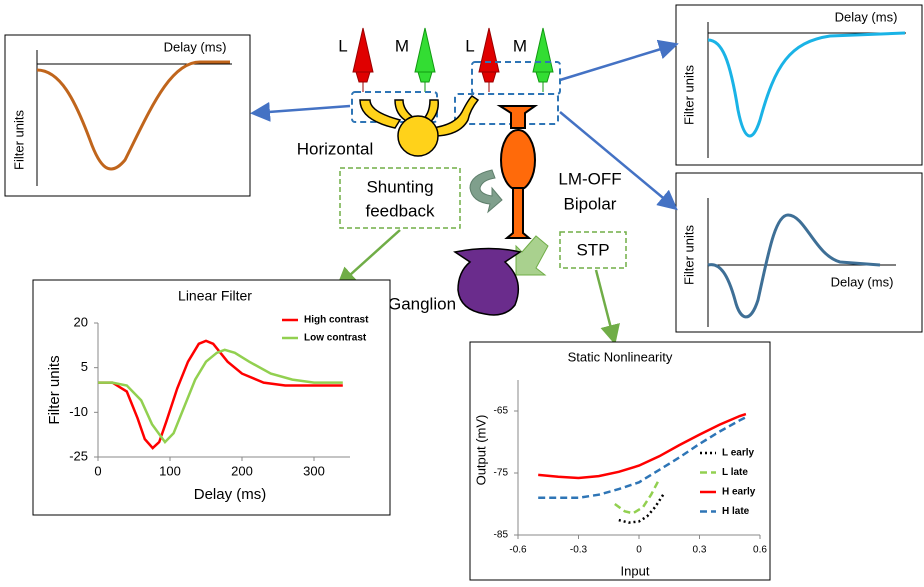 The width and height of the screenshot is (924, 587). I want to click on y-tick-label: 5, so click(84, 366).